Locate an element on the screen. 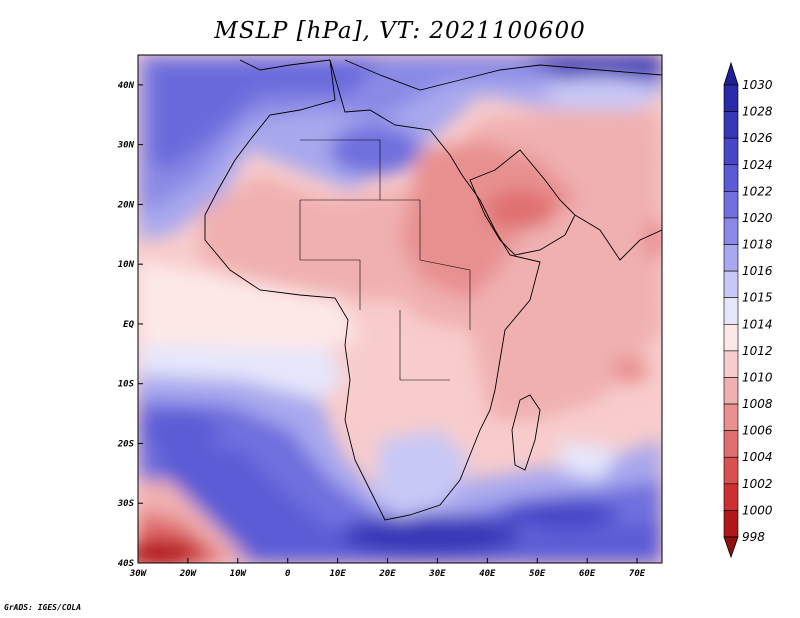  colorbar-label: 1012 is located at coordinates (757, 351).